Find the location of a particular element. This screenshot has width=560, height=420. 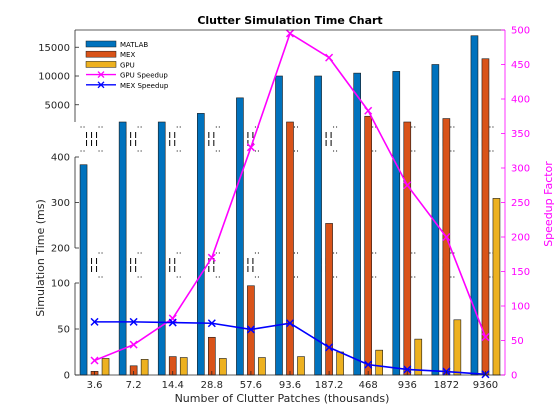

legend-label: GPU is located at coordinates (127, 65).